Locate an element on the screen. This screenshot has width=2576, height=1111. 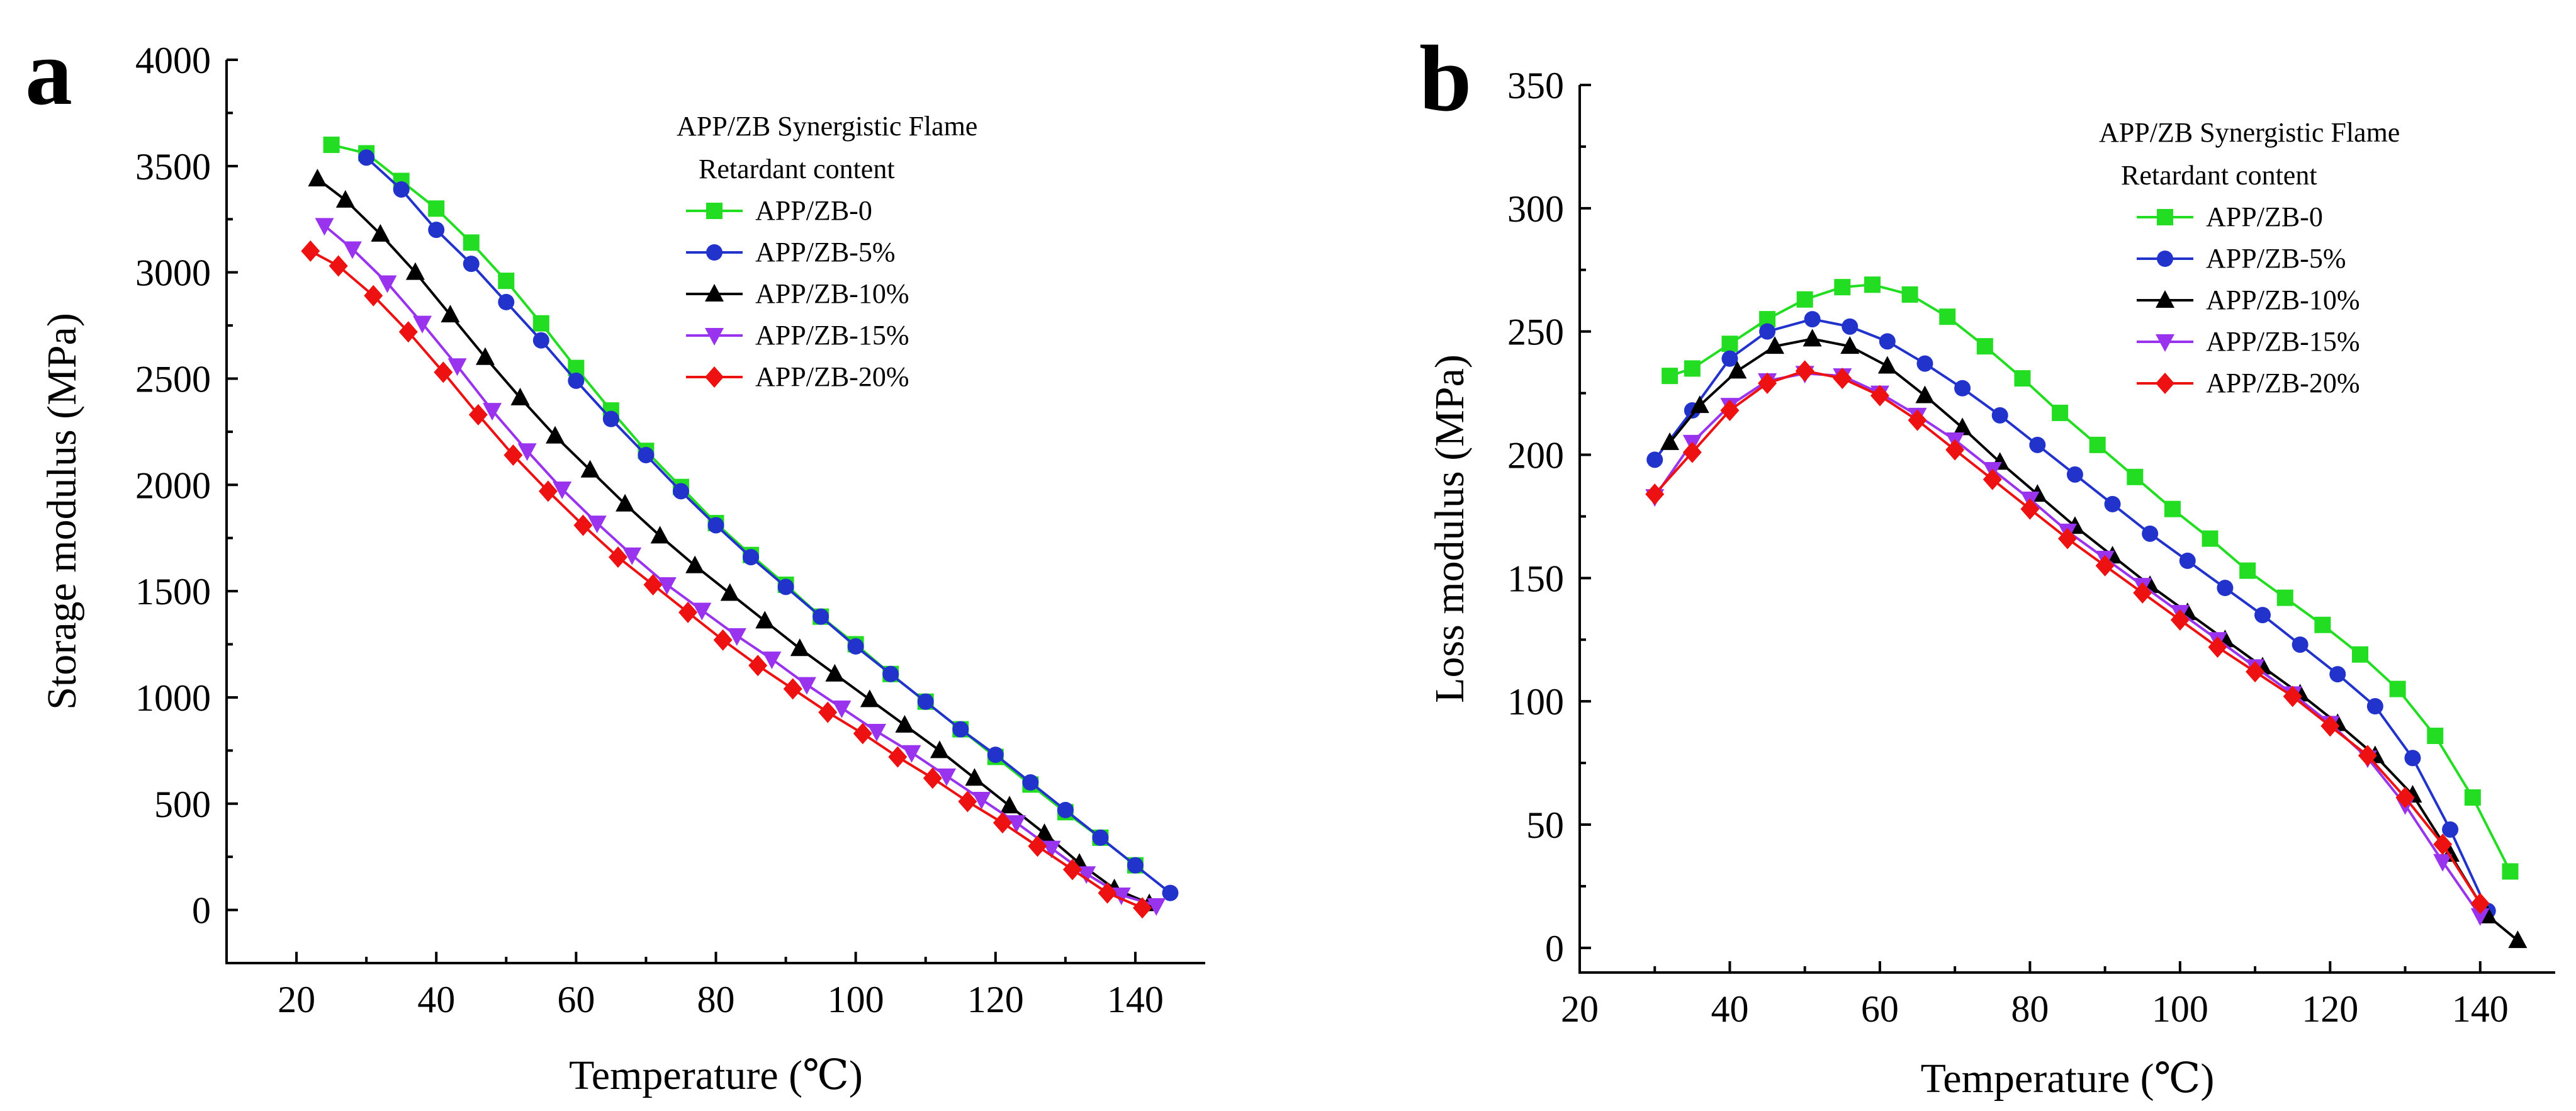
x-tick-label: 120 is located at coordinates (995, 999).